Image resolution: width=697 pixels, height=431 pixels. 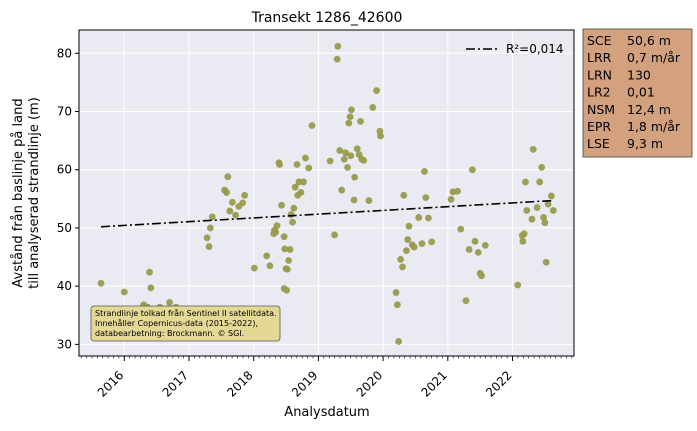 What do you see at coordinates (175, 383) in the screenshot?
I see `x-tick-label: 2017` at bounding box center [175, 383].